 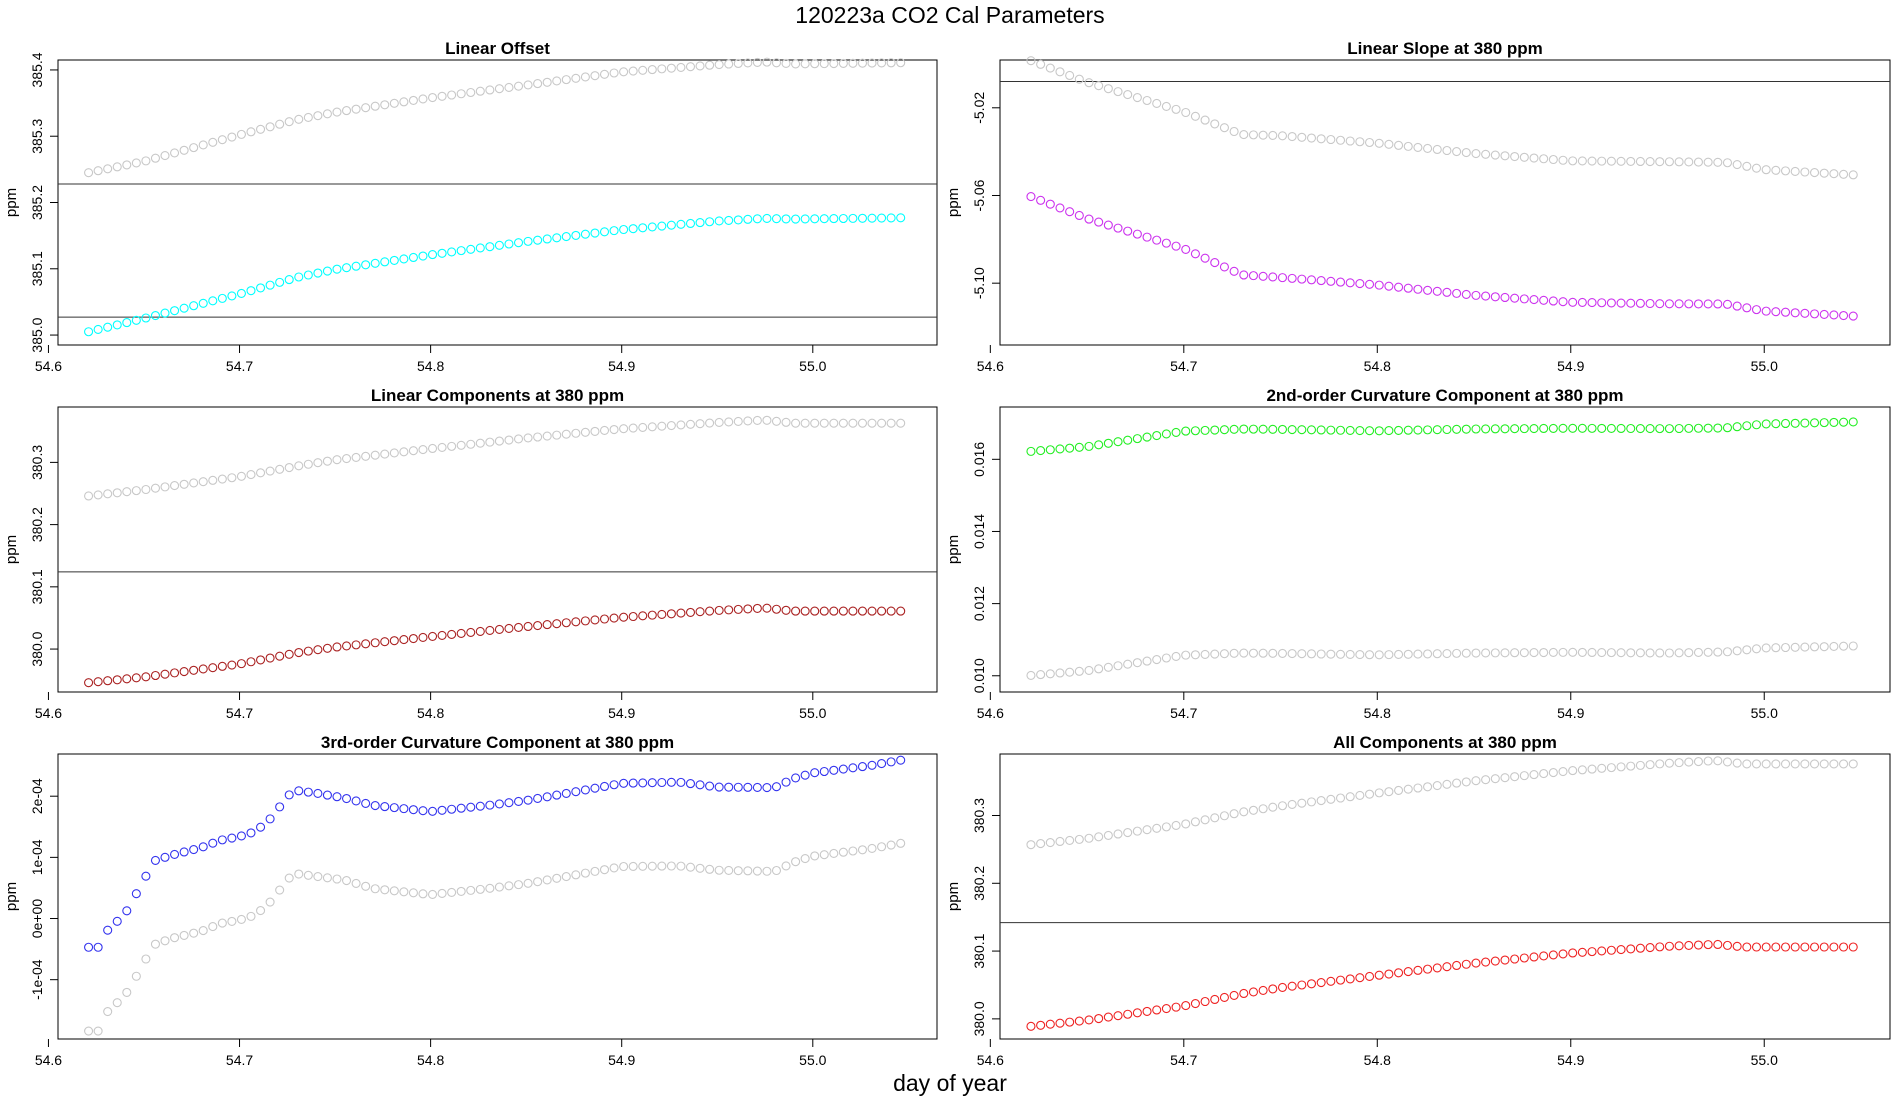 What do you see at coordinates (37, 202) in the screenshot?
I see `y-tick-label: 385.2` at bounding box center [37, 202].